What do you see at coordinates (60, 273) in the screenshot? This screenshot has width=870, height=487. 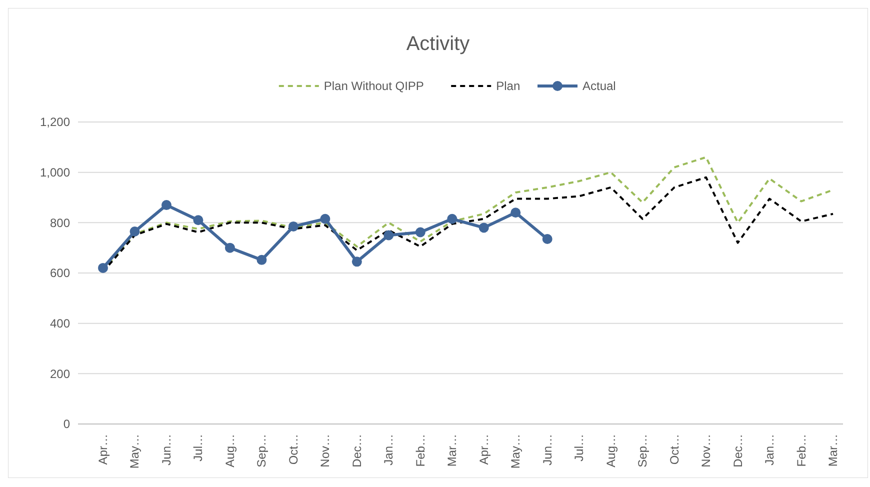 I see `y-tick-label: 600` at bounding box center [60, 273].